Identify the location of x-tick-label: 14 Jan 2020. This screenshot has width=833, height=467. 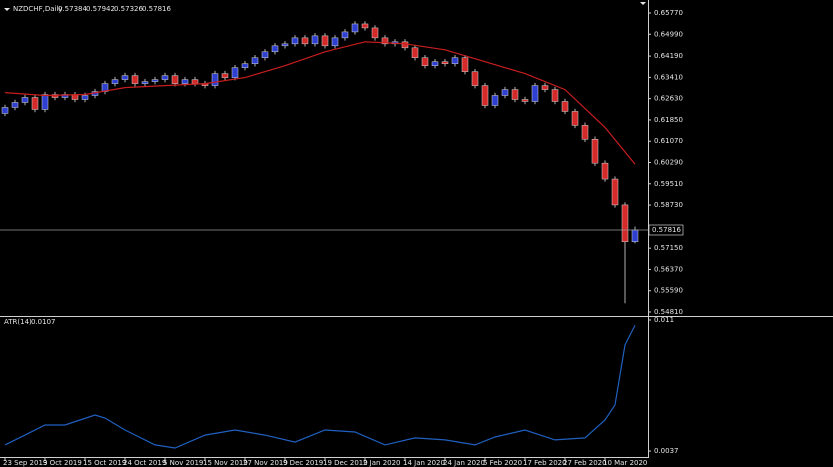
(424, 463).